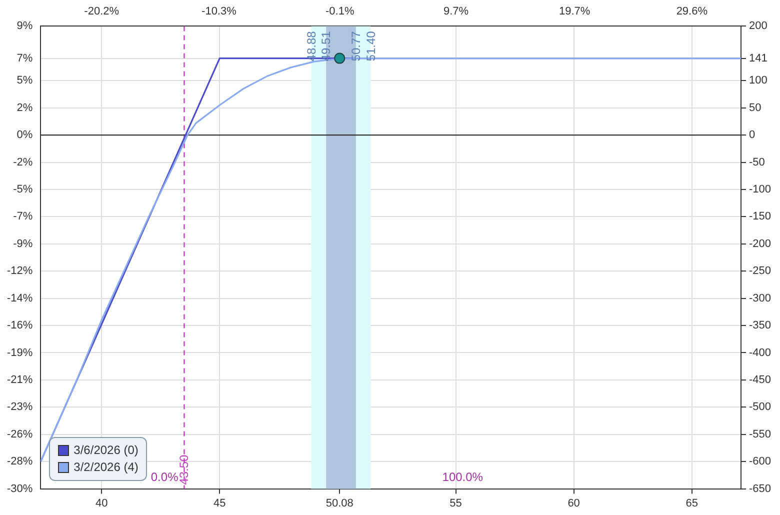 The image size is (780, 515). What do you see at coordinates (456, 503) in the screenshot?
I see `x-tick-label: 55` at bounding box center [456, 503].